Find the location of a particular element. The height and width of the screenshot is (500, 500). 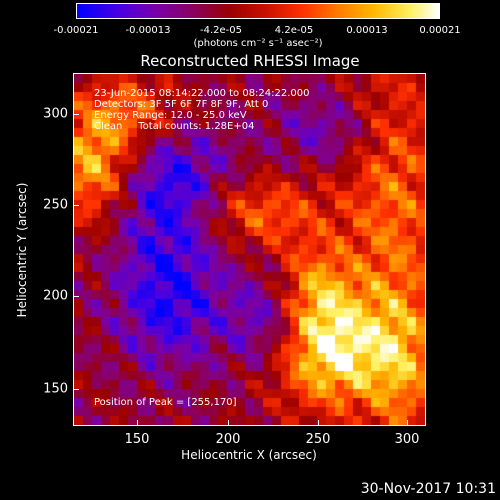

colorbar-tick: 4.2e-05 is located at coordinates (294, 30).